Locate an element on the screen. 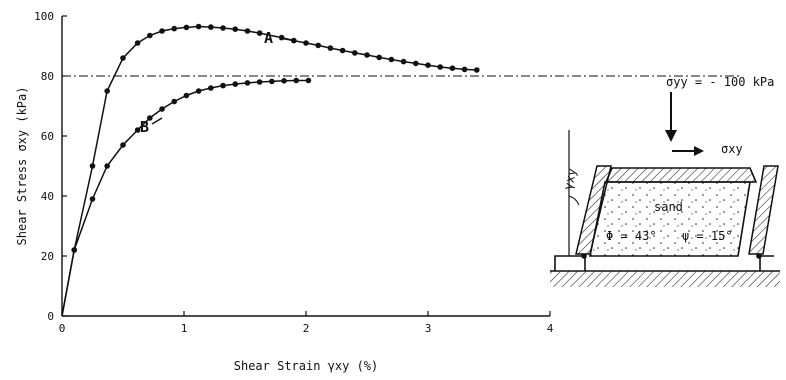 The image size is (786, 380). left-pin is located at coordinates (584, 256).